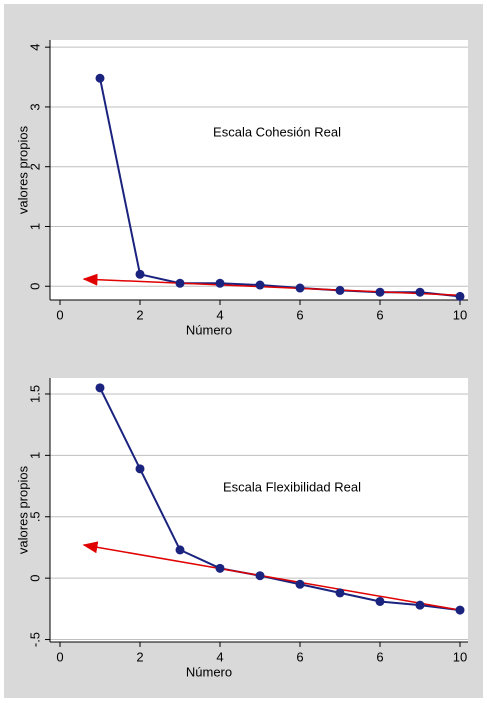  Describe the element at coordinates (292, 486) in the screenshot. I see `annotation: Escala Flexibilidad Real` at that location.